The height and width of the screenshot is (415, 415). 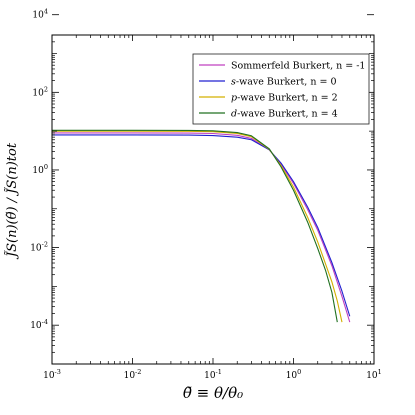 What do you see at coordinates (284, 82) in the screenshot?
I see `legend-label: s-wave Burkert, n = 0` at bounding box center [284, 82].